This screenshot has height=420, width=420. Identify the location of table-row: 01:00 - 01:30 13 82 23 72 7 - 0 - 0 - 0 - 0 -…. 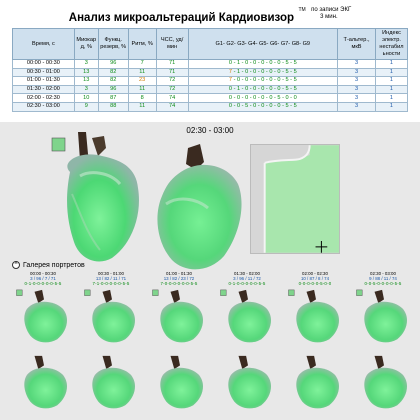
(210, 81).